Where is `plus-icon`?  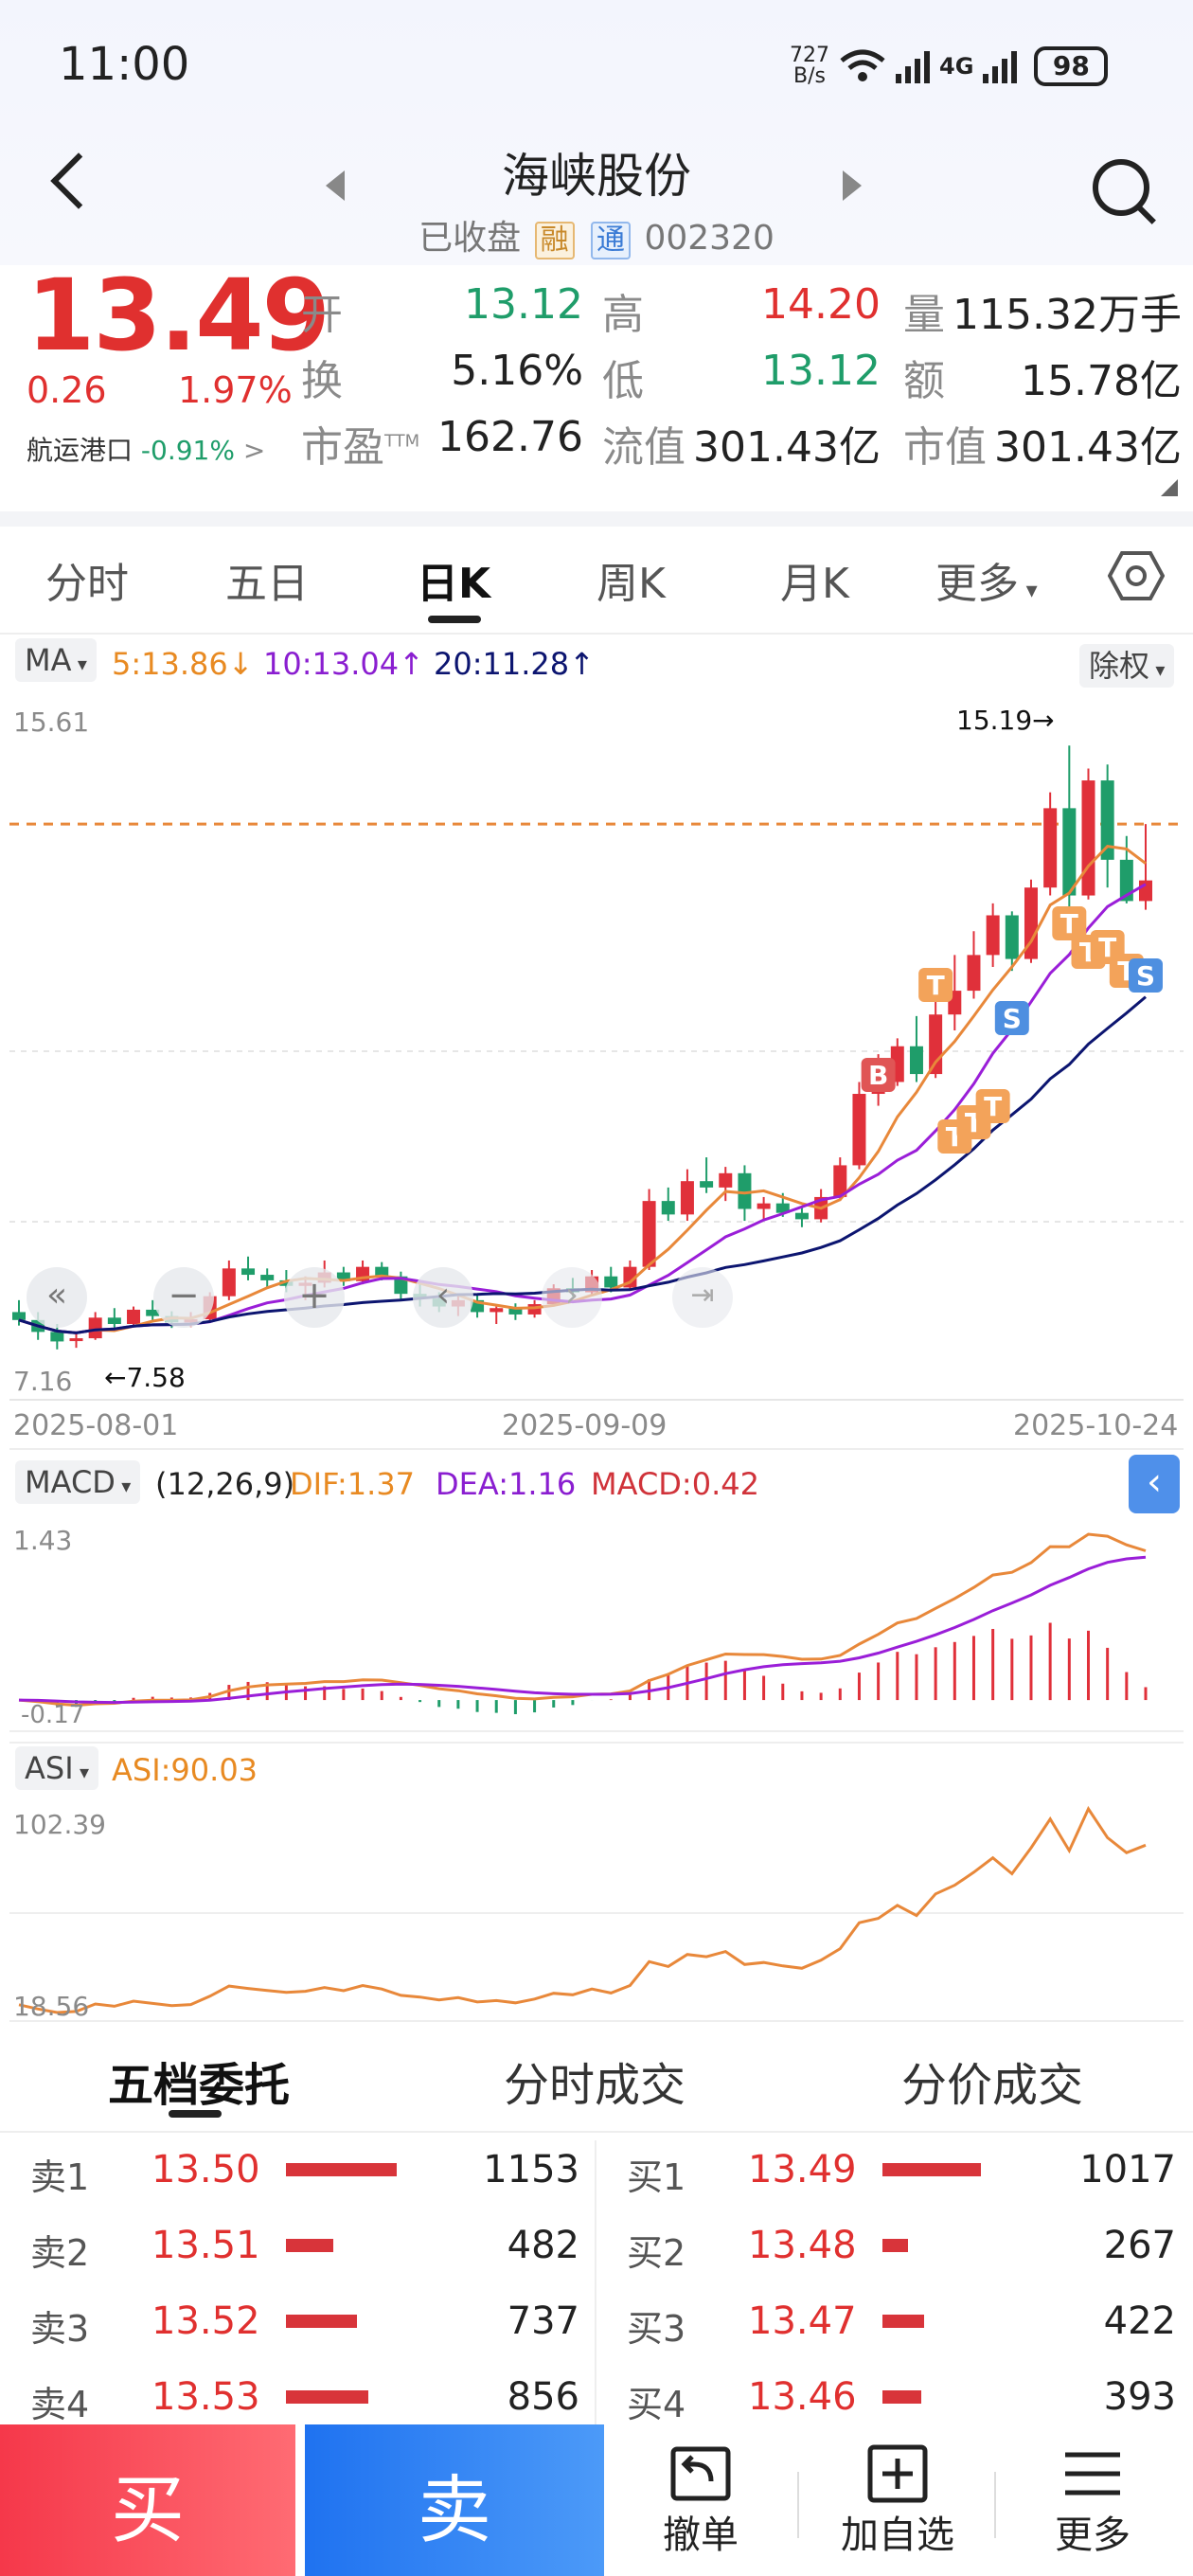 plus-icon is located at coordinates (897, 2473).